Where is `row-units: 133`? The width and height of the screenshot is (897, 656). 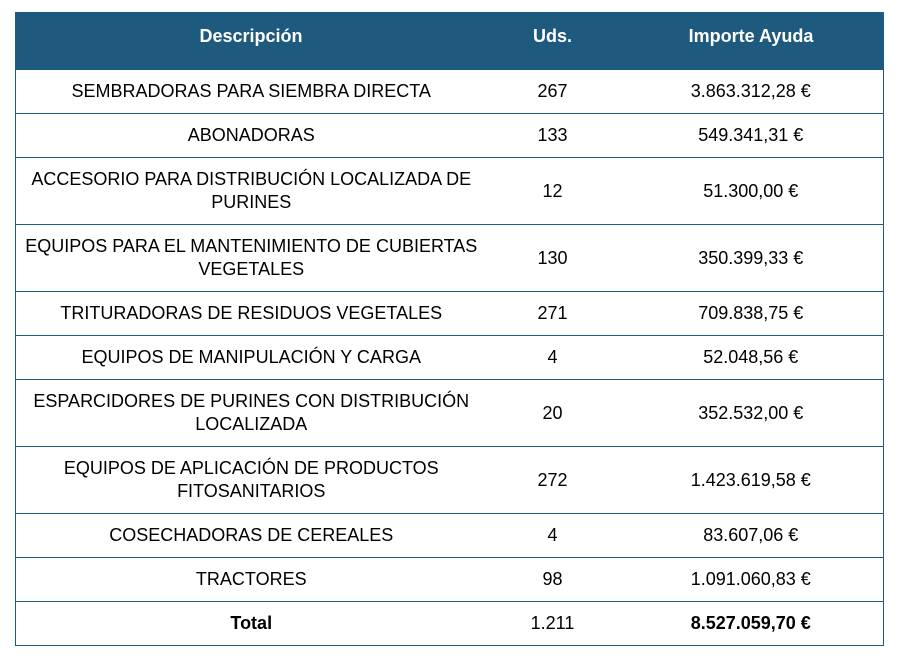
row-units: 133 is located at coordinates (552, 135).